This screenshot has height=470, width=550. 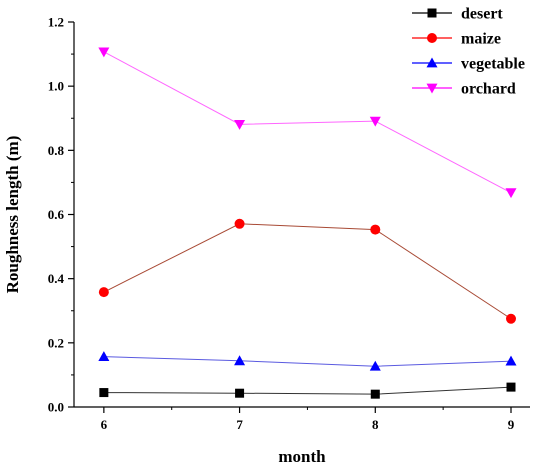 What do you see at coordinates (511, 424) in the screenshot?
I see `x-tick-label: 9` at bounding box center [511, 424].